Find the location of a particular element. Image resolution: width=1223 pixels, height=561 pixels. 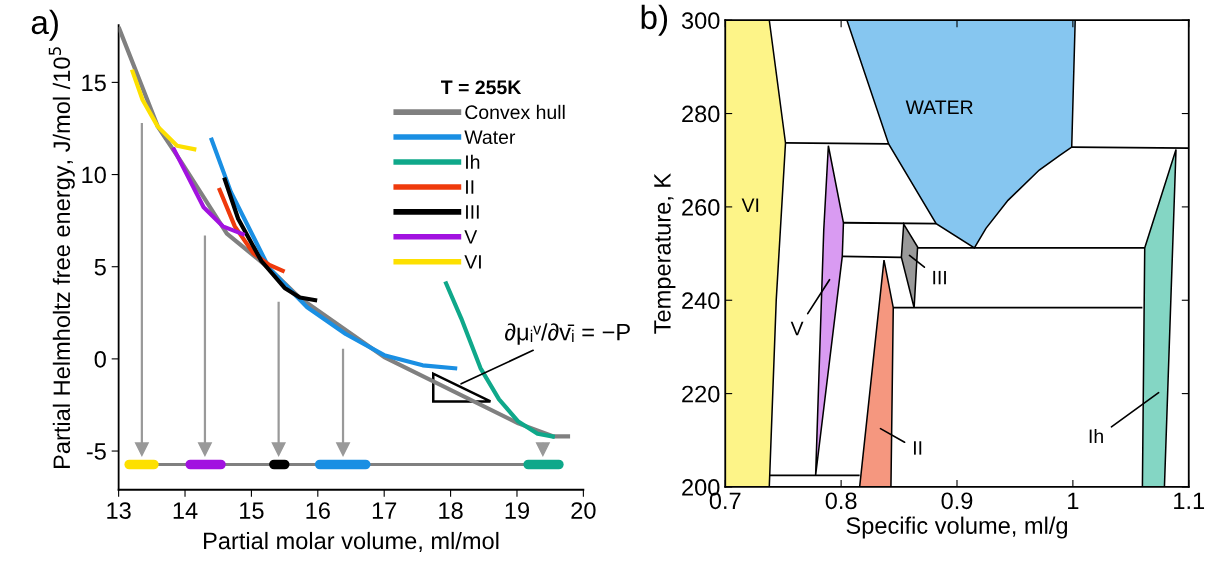

legend-label: Ih is located at coordinates (473, 161).